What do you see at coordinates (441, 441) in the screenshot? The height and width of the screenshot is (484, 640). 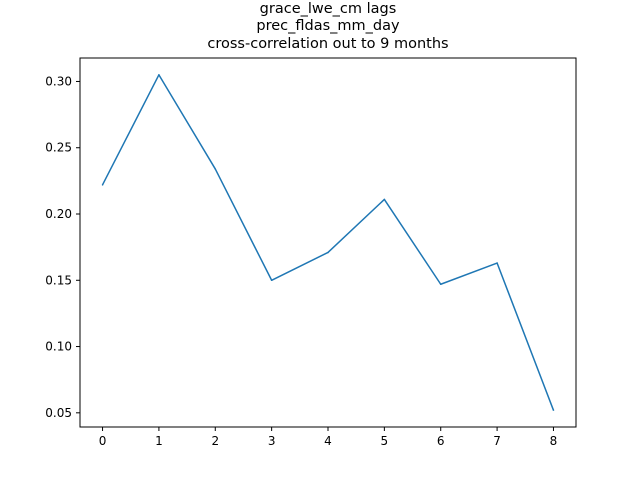 I see `x-tick-label: 6` at bounding box center [441, 441].